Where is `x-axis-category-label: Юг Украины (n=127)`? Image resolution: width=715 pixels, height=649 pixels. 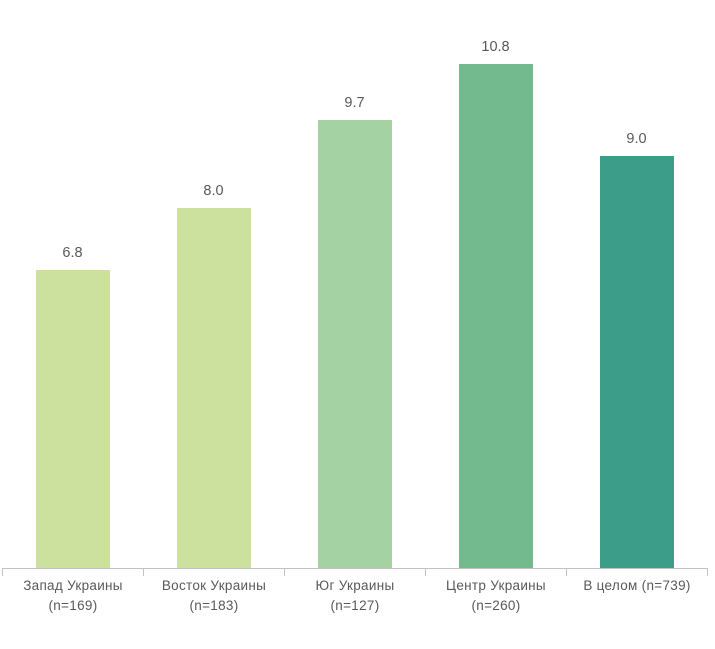 x-axis-category-label: Юг Украины (n=127) is located at coordinates (355, 595).